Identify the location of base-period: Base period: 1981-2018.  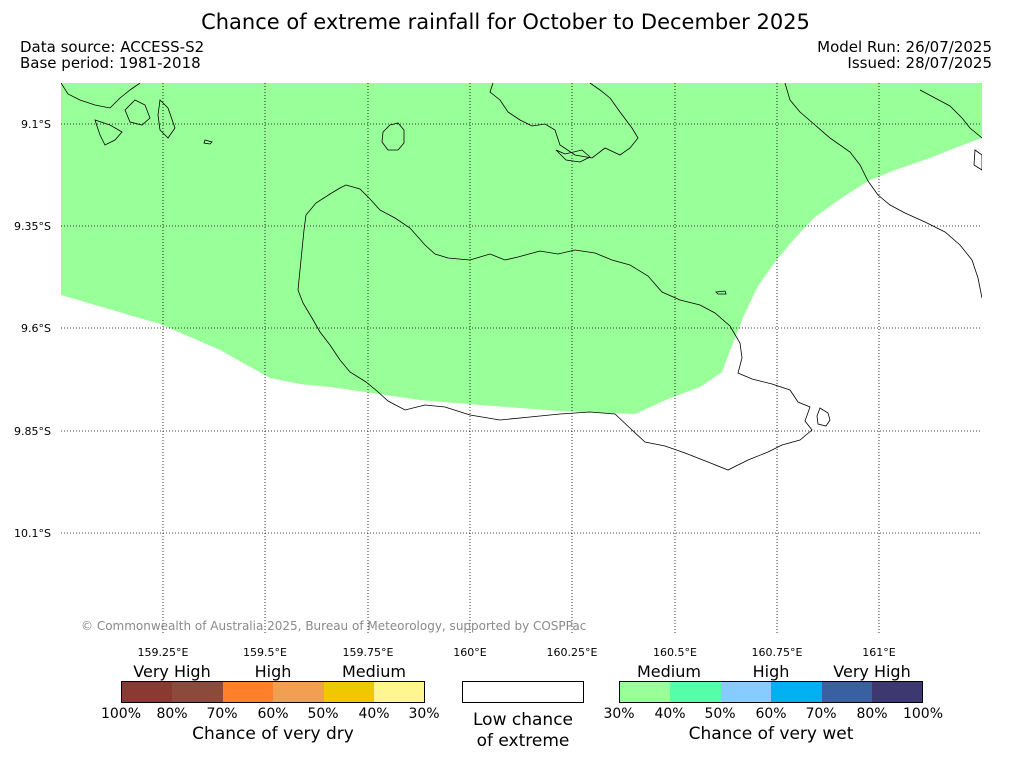
(110, 63).